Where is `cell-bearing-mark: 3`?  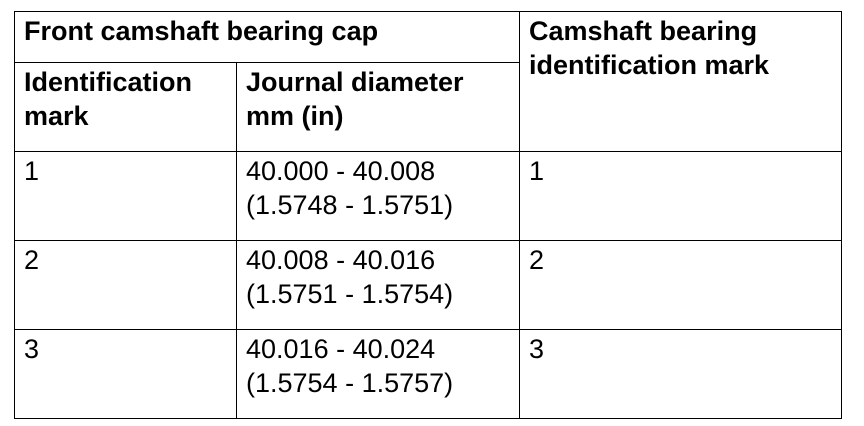
cell-bearing-mark: 3 is located at coordinates (681, 374).